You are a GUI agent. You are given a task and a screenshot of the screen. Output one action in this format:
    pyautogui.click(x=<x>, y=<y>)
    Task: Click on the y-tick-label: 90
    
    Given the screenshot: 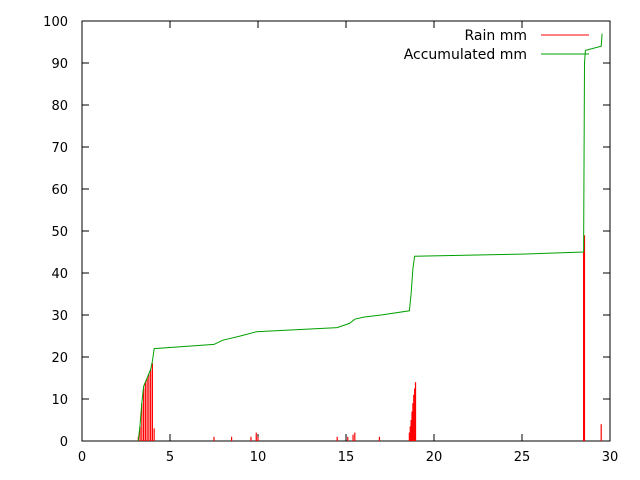 What is the action you would take?
    pyautogui.click(x=59, y=64)
    